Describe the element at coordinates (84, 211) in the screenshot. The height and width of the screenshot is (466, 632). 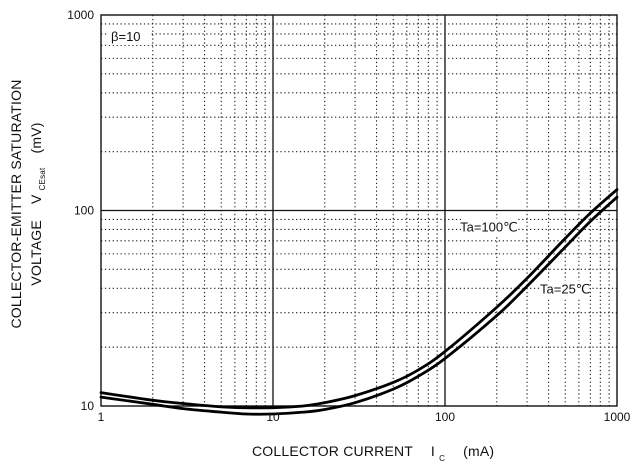
I see `y-tick-label: 100` at that location.